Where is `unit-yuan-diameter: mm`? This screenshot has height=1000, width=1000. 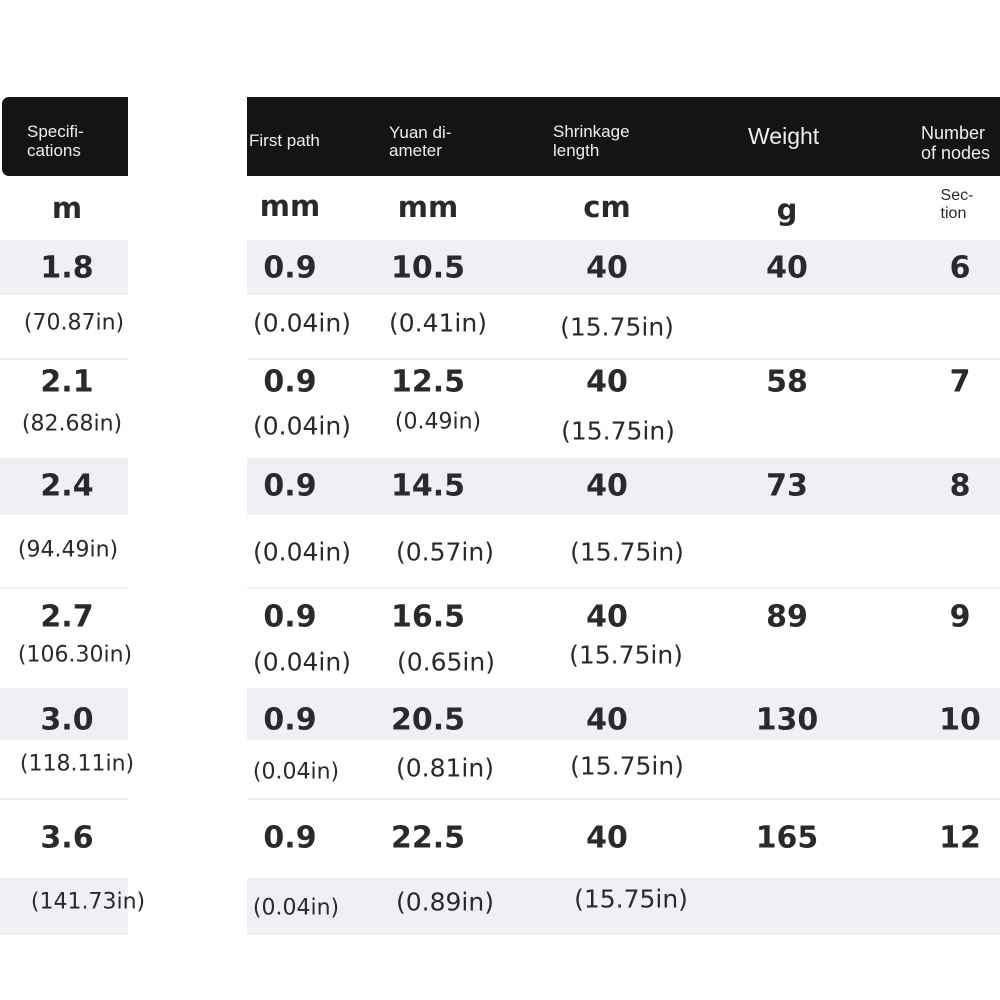
unit-yuan-diameter: mm is located at coordinates (428, 207).